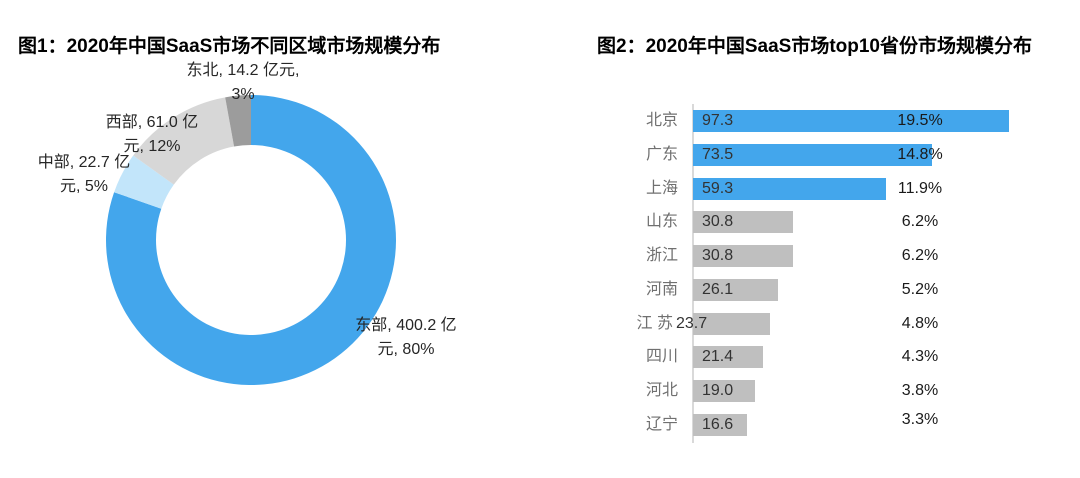  What do you see at coordinates (661, 390) in the screenshot?
I see `bar-category-label-河北: 河北` at bounding box center [661, 390].